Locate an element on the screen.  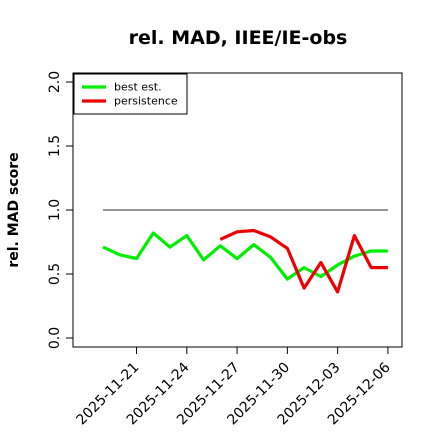
y-tick-label: 0.5 is located at coordinates (55, 274).